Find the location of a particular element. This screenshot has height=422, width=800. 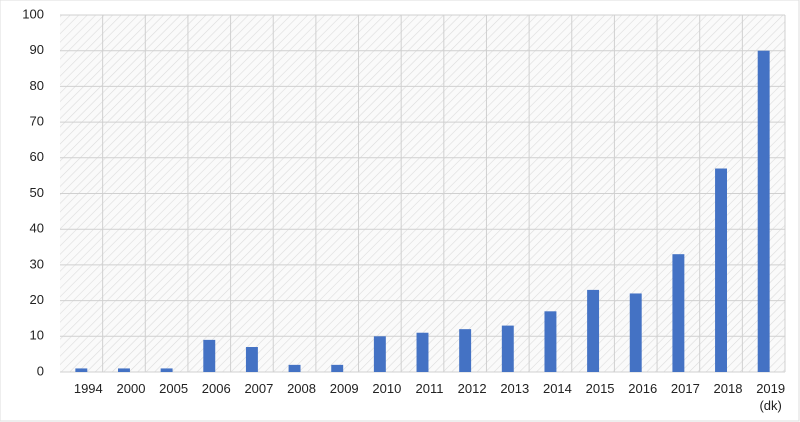

x-tick-label: 2007 is located at coordinates (259, 388).